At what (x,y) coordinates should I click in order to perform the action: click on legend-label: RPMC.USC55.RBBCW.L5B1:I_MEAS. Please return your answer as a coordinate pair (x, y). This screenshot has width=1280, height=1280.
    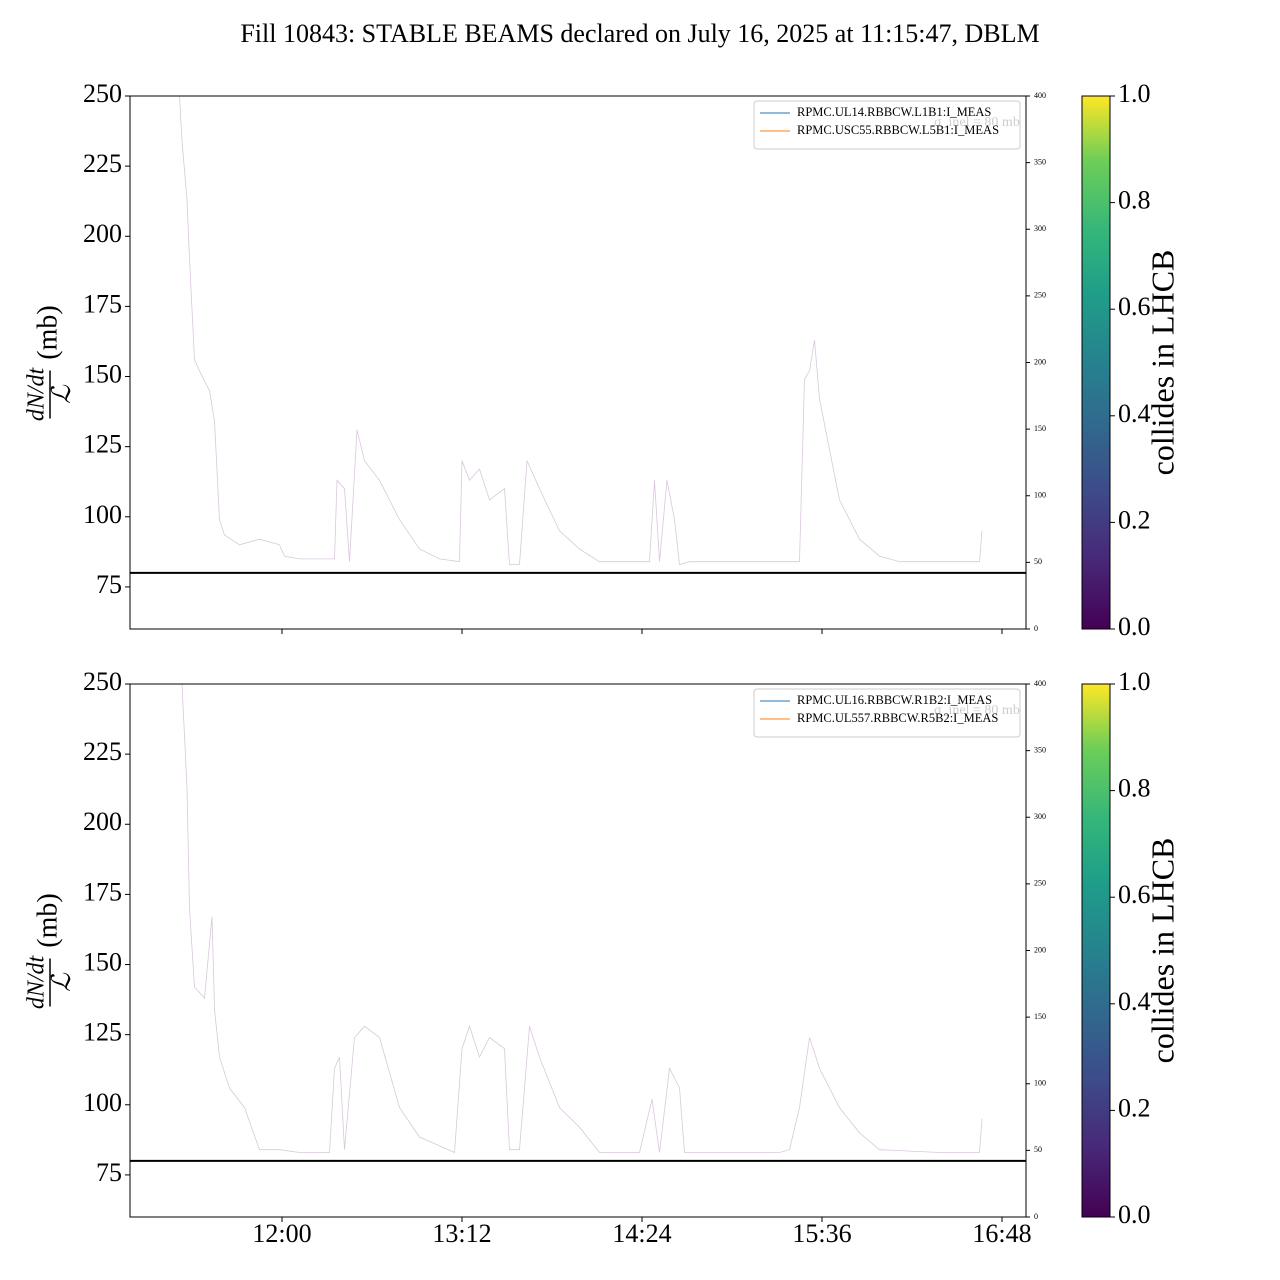
    Looking at the image, I should click on (898, 130).